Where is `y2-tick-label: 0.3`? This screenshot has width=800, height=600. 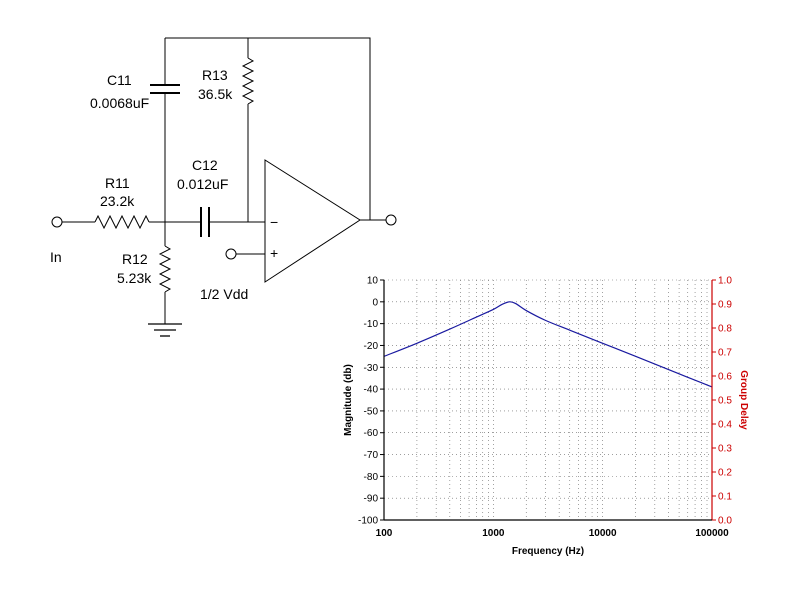
y2-tick-label: 0.3 is located at coordinates (725, 449).